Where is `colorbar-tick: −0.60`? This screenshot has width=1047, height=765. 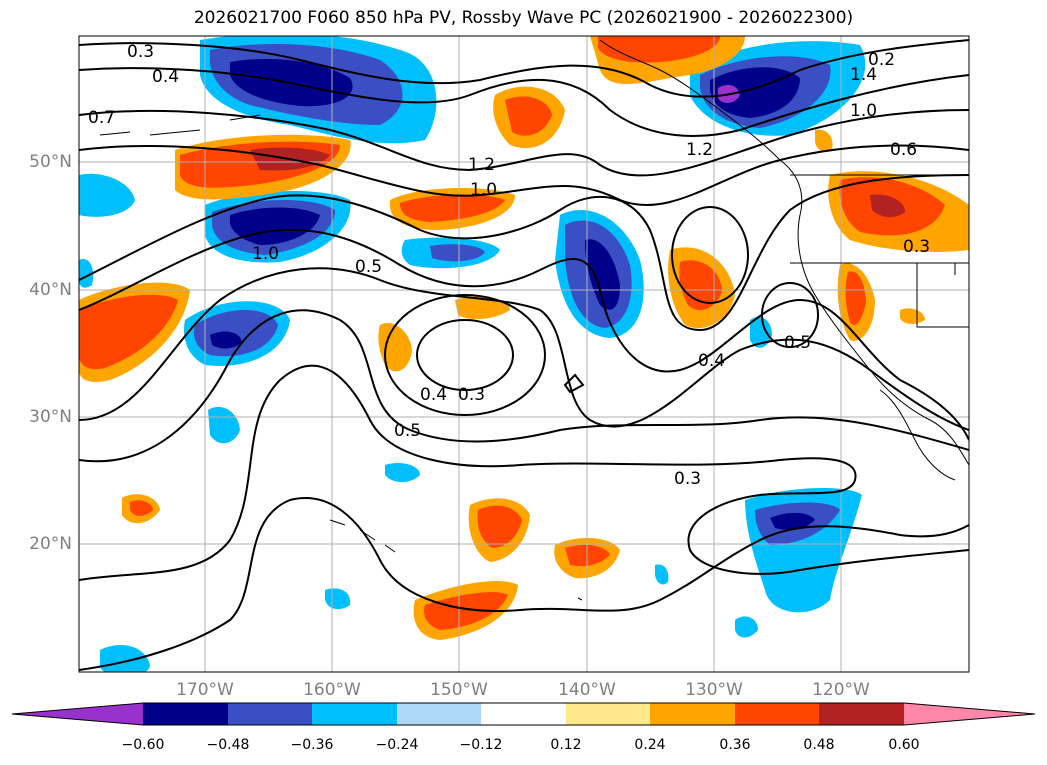
colorbar-tick: −0.60 is located at coordinates (143, 745).